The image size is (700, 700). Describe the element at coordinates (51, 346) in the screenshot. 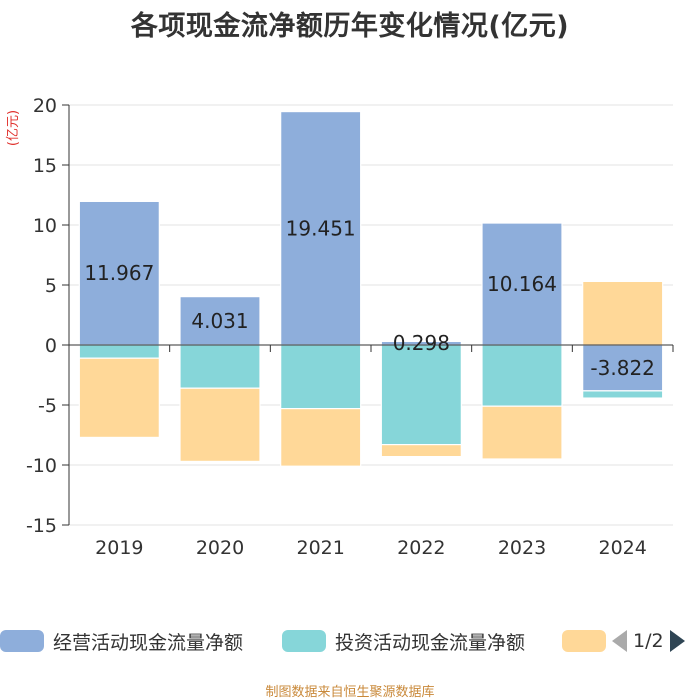

I see `y-tick-label: 0` at that location.